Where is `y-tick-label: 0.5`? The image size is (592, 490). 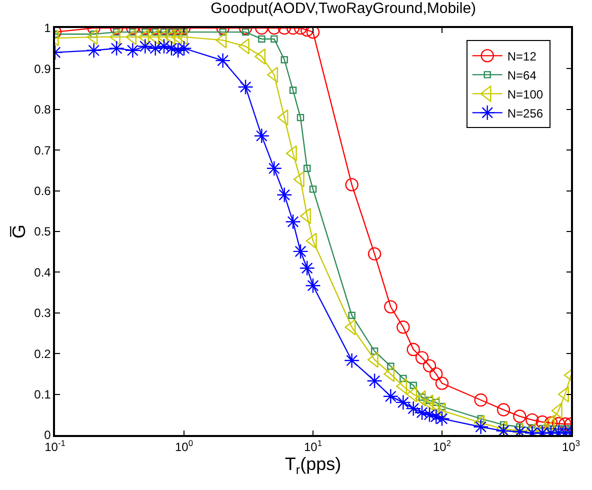
y-tick-label: 0.5 is located at coordinates (43, 231).